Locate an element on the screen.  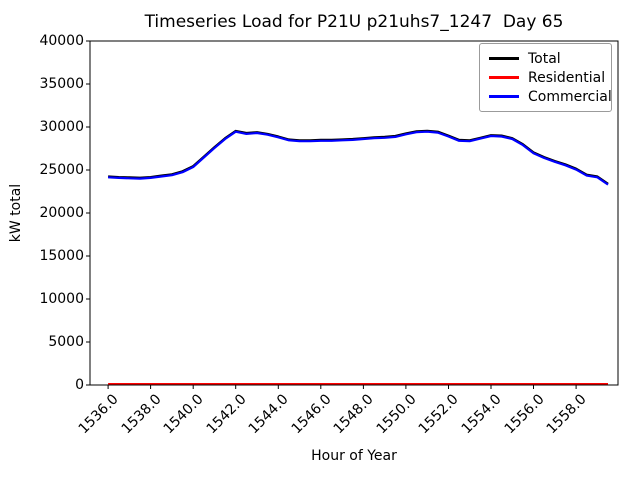
legend-item-residential: Residential is located at coordinates (545, 77).